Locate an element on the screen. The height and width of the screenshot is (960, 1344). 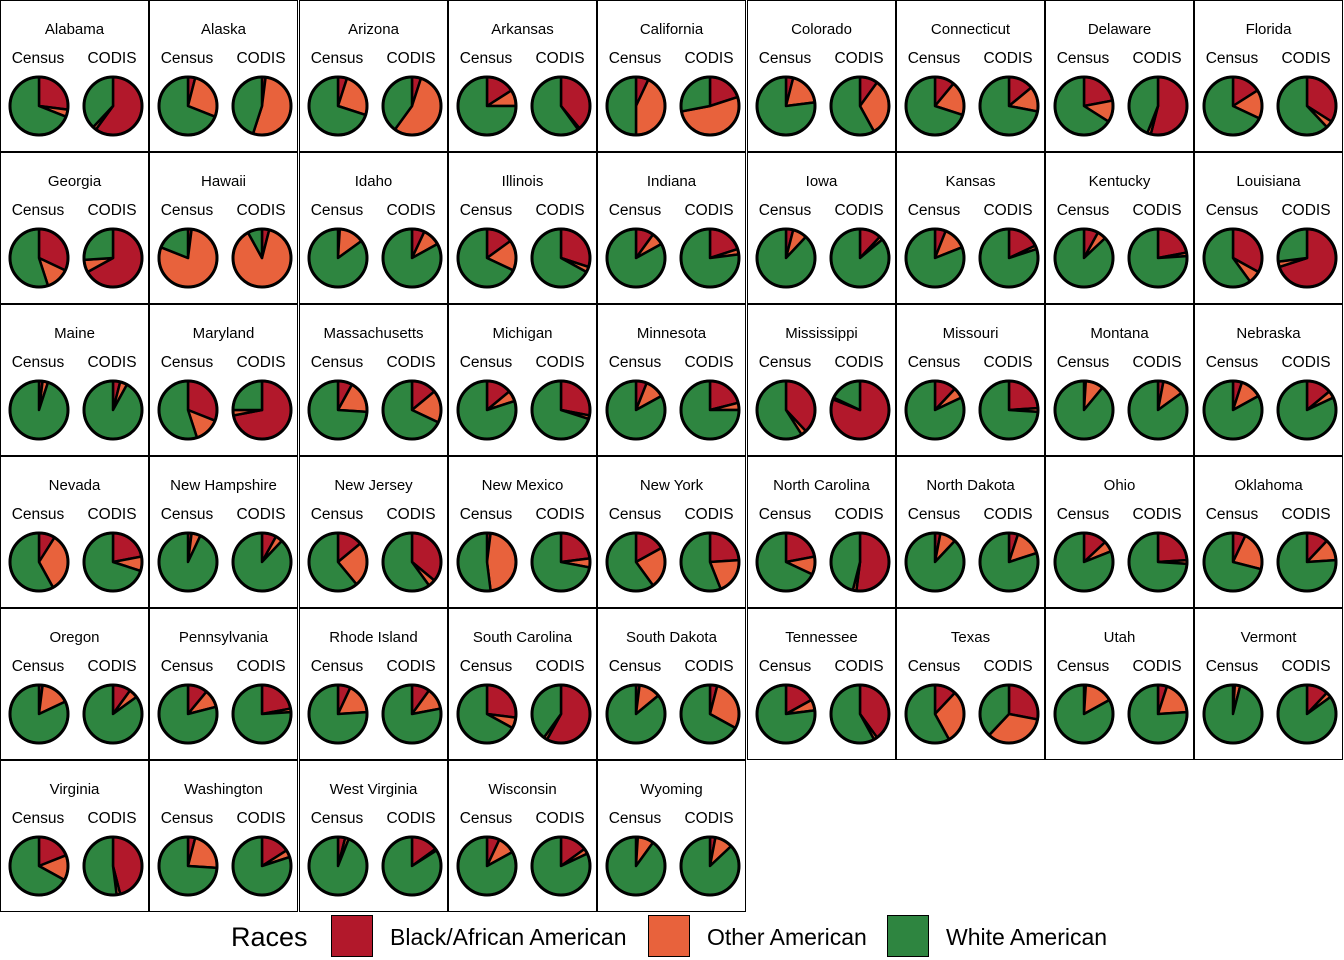
state-panel: North Carolina Census CODIS is located at coordinates (821, 532).